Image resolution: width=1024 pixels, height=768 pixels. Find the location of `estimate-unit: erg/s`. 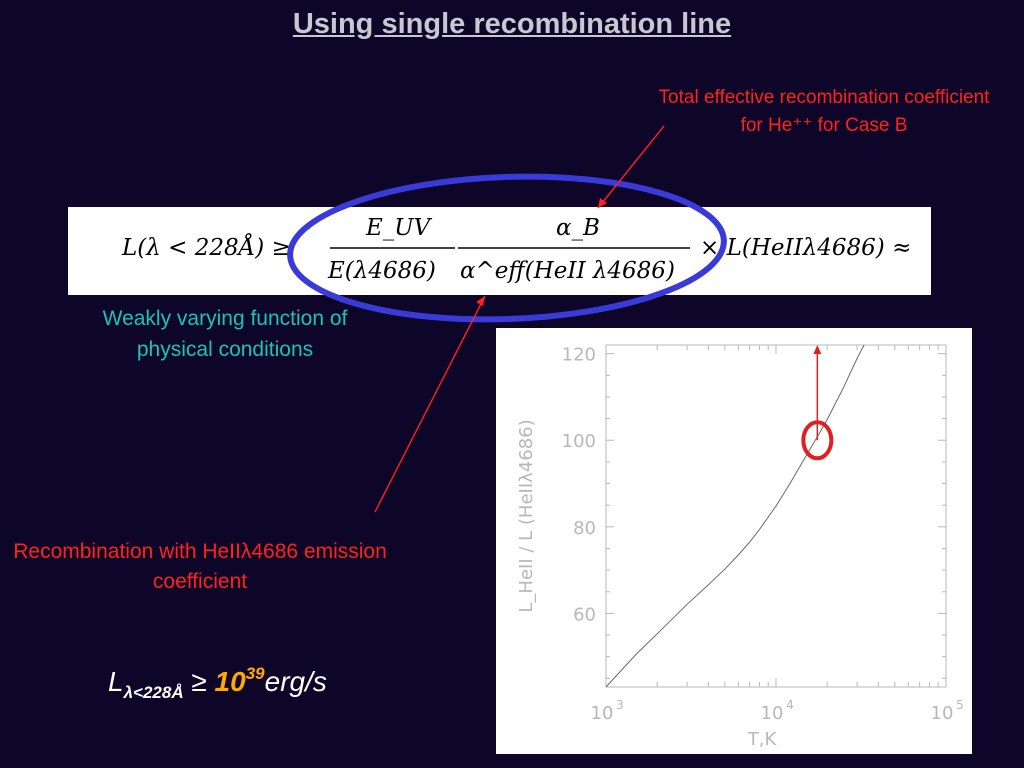

estimate-unit: erg/s is located at coordinates (295, 681).